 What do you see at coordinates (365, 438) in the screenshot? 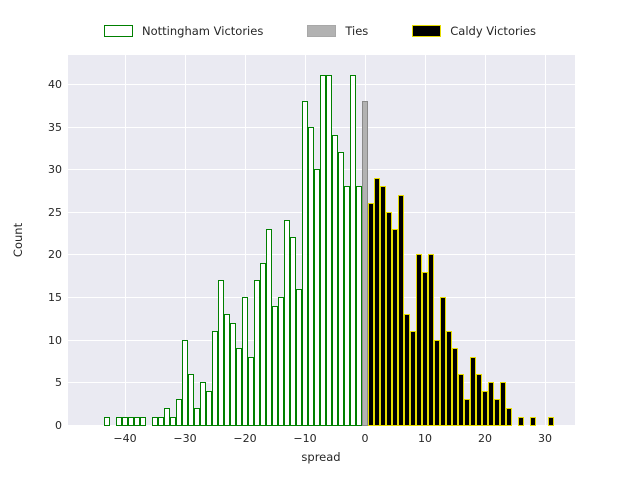
I see `x-tick-label: 0` at bounding box center [365, 438].